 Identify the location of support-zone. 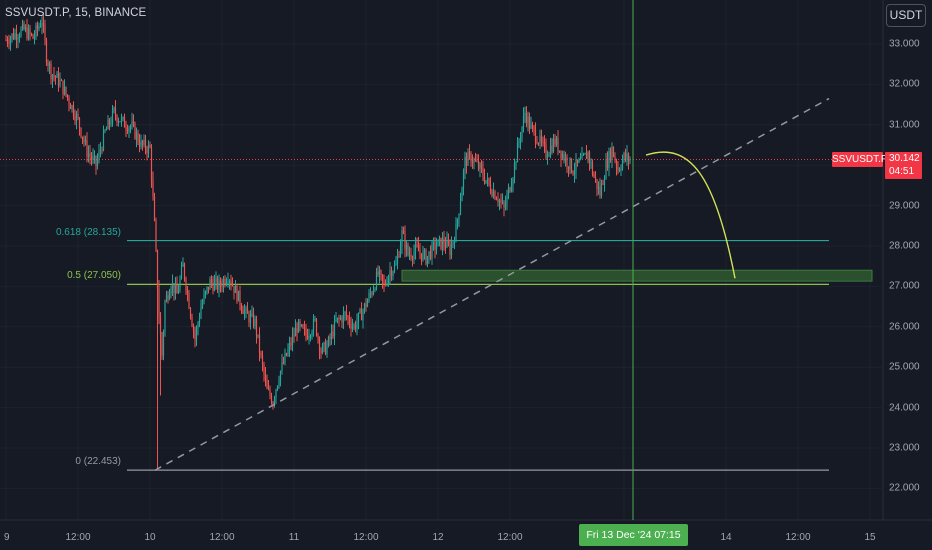
(637, 275).